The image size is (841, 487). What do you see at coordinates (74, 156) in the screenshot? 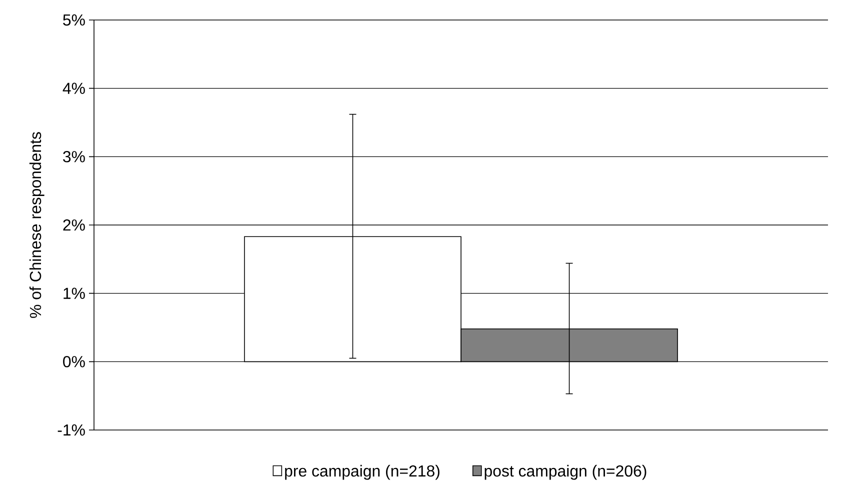
I see `y-tick-label: 3%` at bounding box center [74, 156].